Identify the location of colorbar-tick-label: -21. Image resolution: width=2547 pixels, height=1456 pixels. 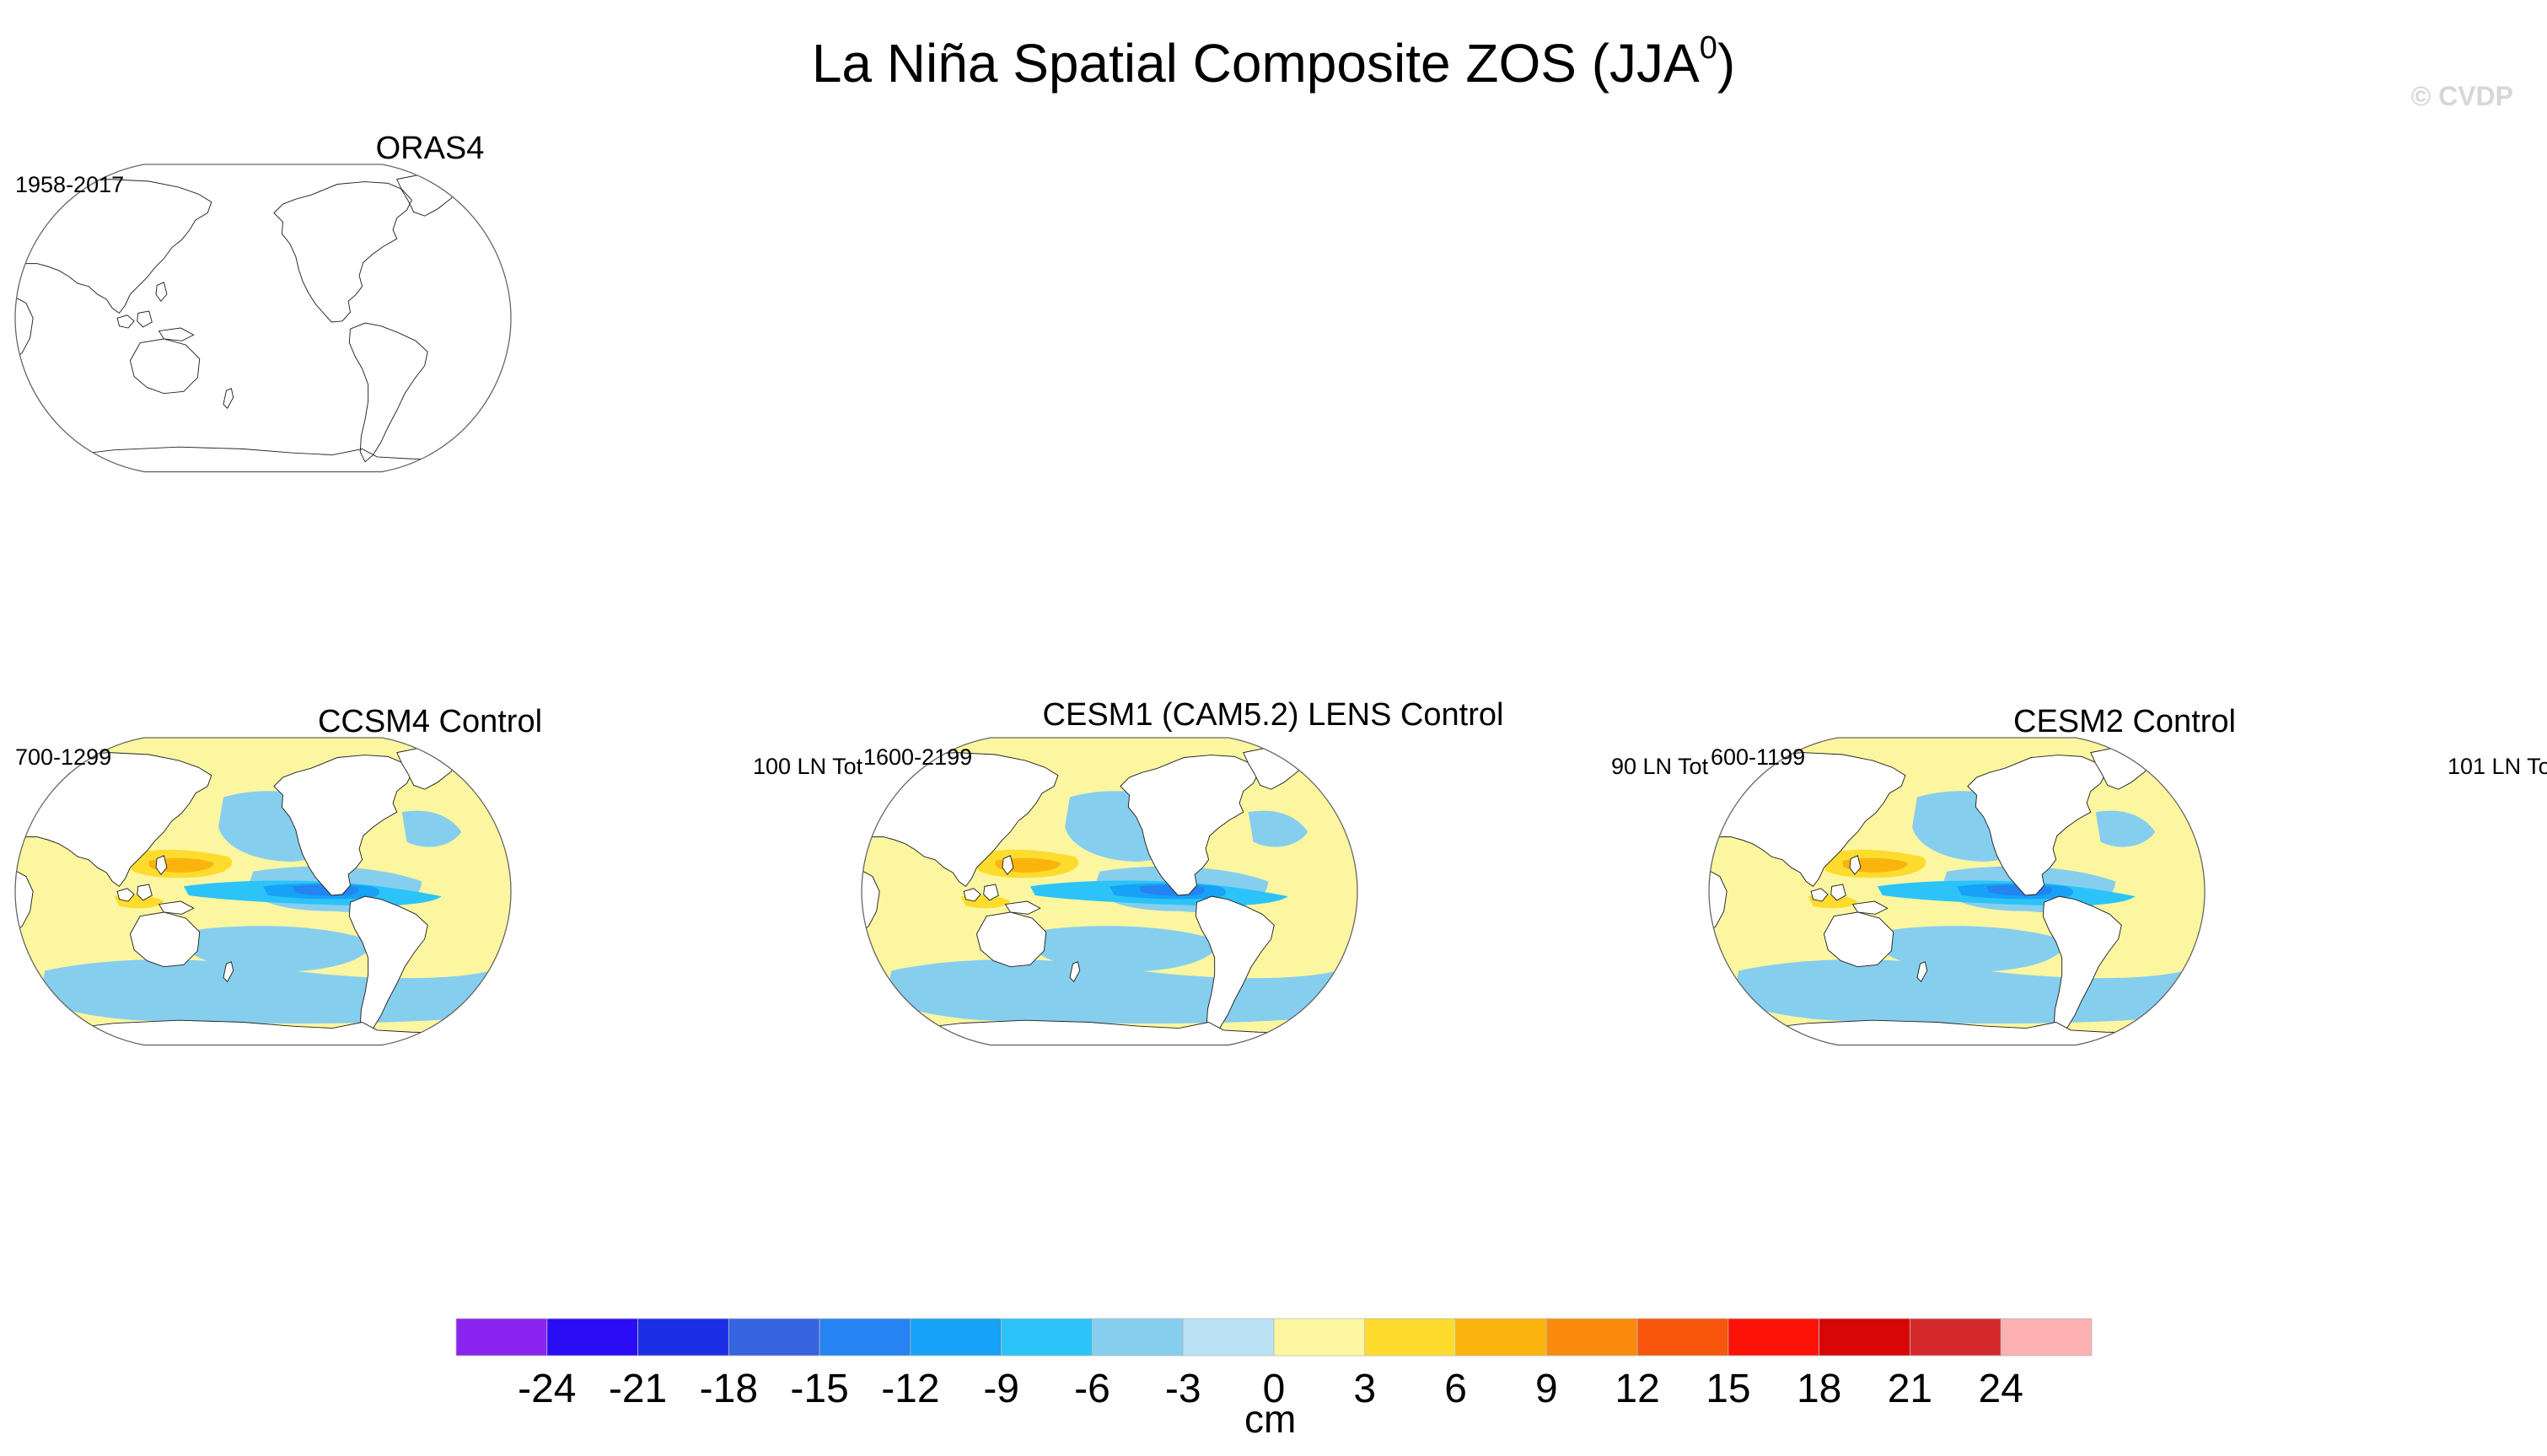
(638, 1389).